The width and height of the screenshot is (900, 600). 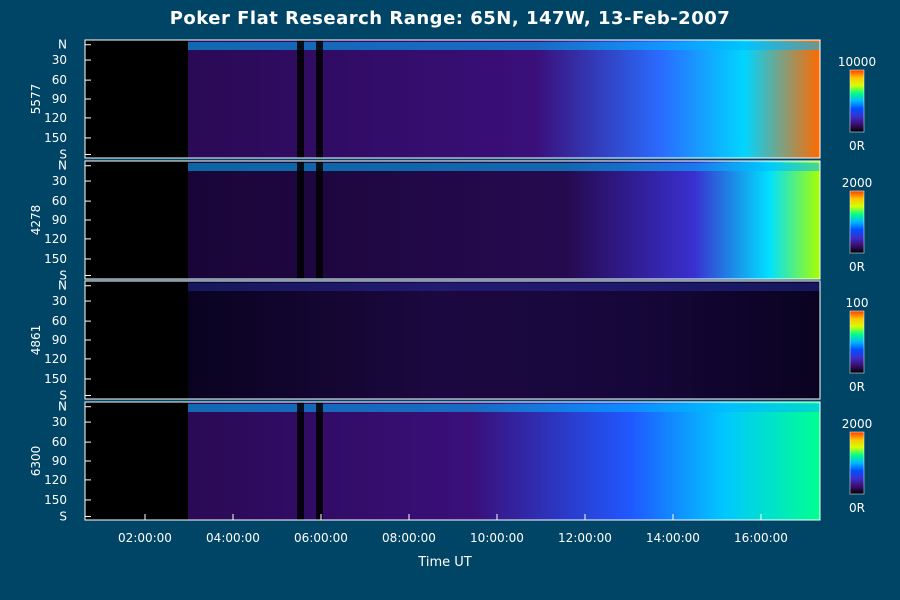 What do you see at coordinates (36, 99) in the screenshot?
I see `panel-label: 5577` at bounding box center [36, 99].